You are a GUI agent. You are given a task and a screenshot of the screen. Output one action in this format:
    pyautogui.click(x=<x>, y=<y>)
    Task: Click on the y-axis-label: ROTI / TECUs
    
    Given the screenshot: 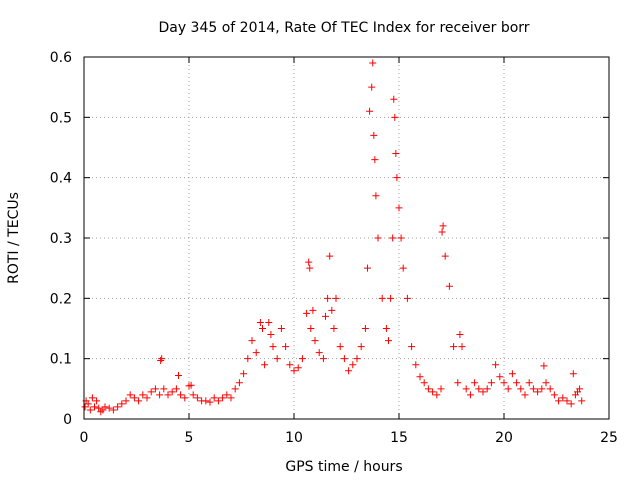 What is the action you would take?
    pyautogui.click(x=14, y=238)
    